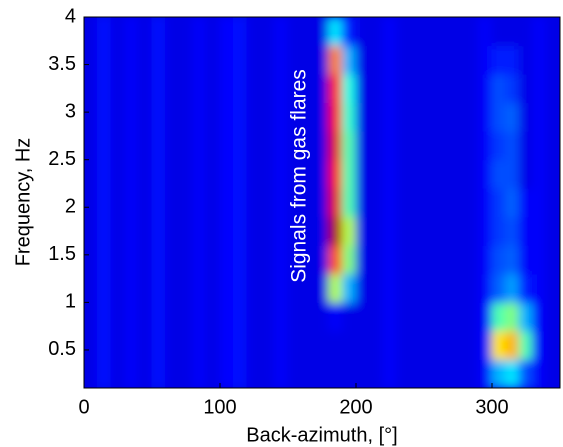 This screenshot has width=563, height=447. Describe the element at coordinates (491, 407) in the screenshot. I see `x-tick-label: 300` at that location.